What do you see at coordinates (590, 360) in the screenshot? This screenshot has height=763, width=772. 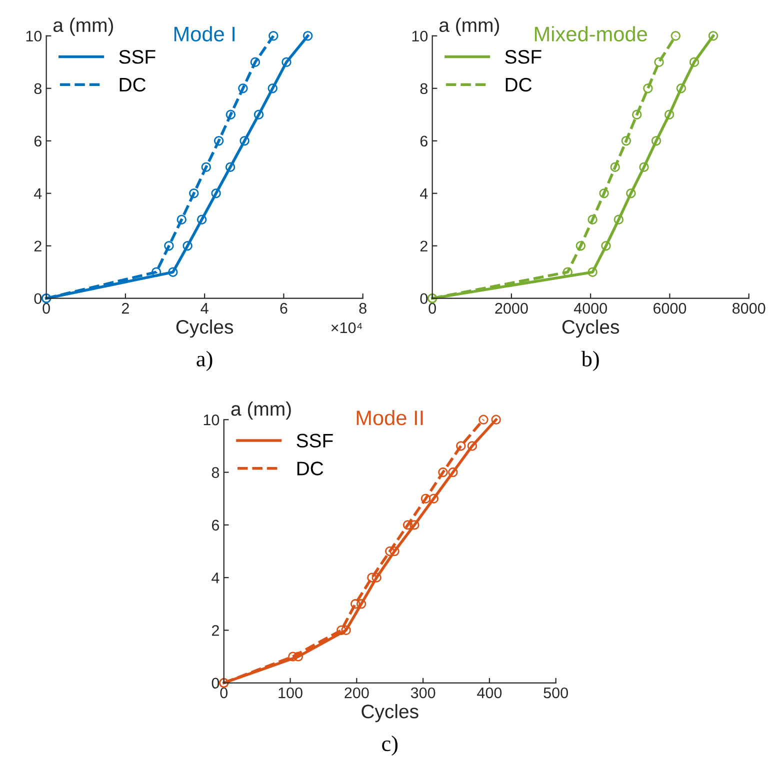 I see `text: b)` at bounding box center [590, 360].